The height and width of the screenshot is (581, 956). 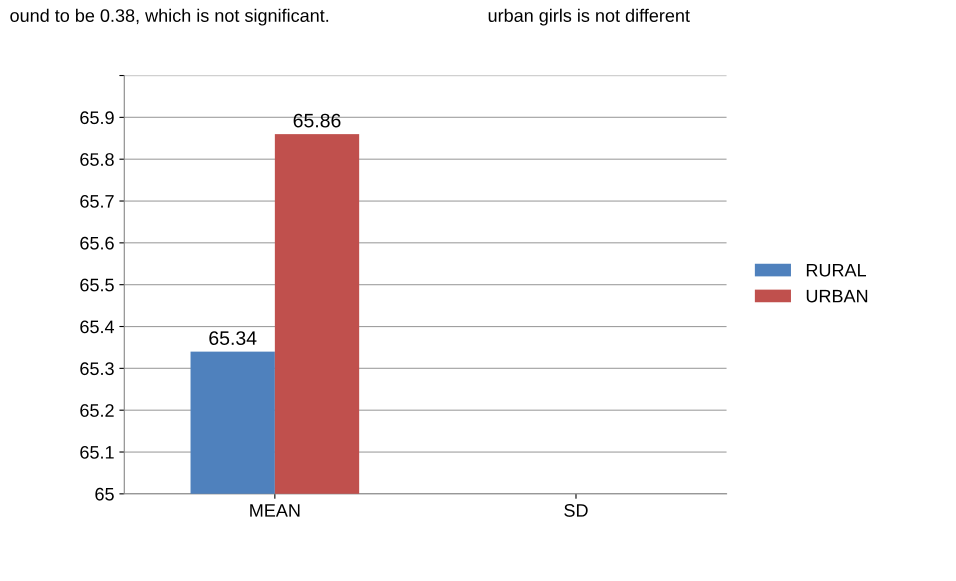 What do you see at coordinates (232, 338) in the screenshot?
I see `data-label: 65.34` at bounding box center [232, 338].